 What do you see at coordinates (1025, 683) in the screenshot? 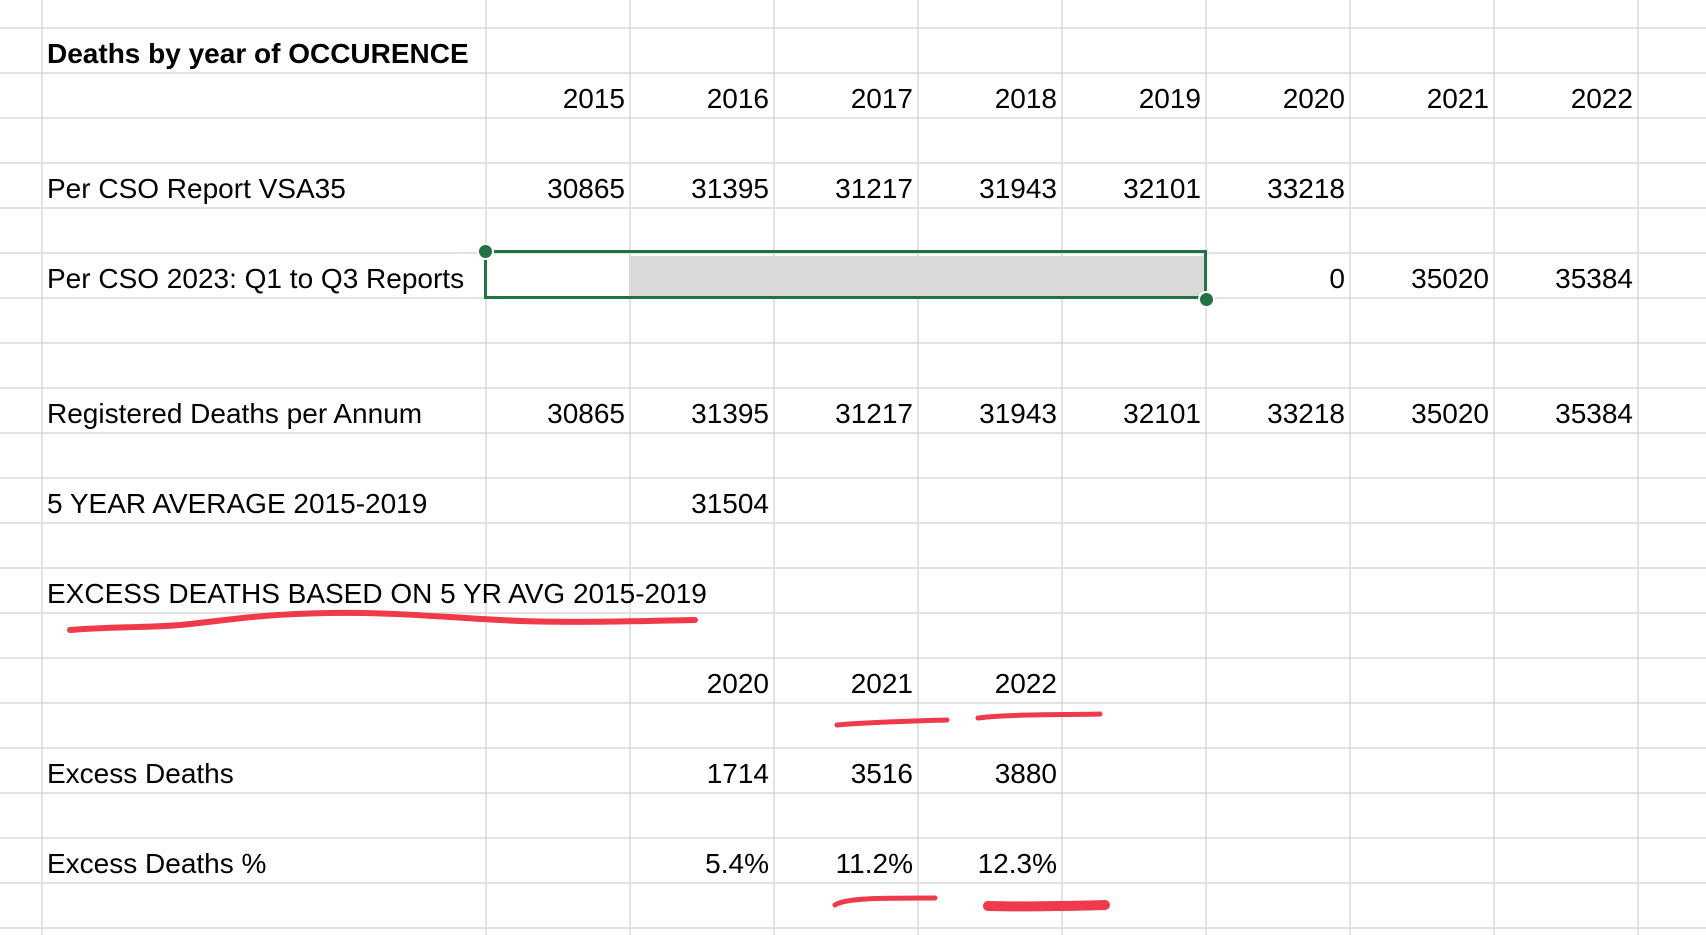
I see `excess-year-header: 2022` at bounding box center [1025, 683].